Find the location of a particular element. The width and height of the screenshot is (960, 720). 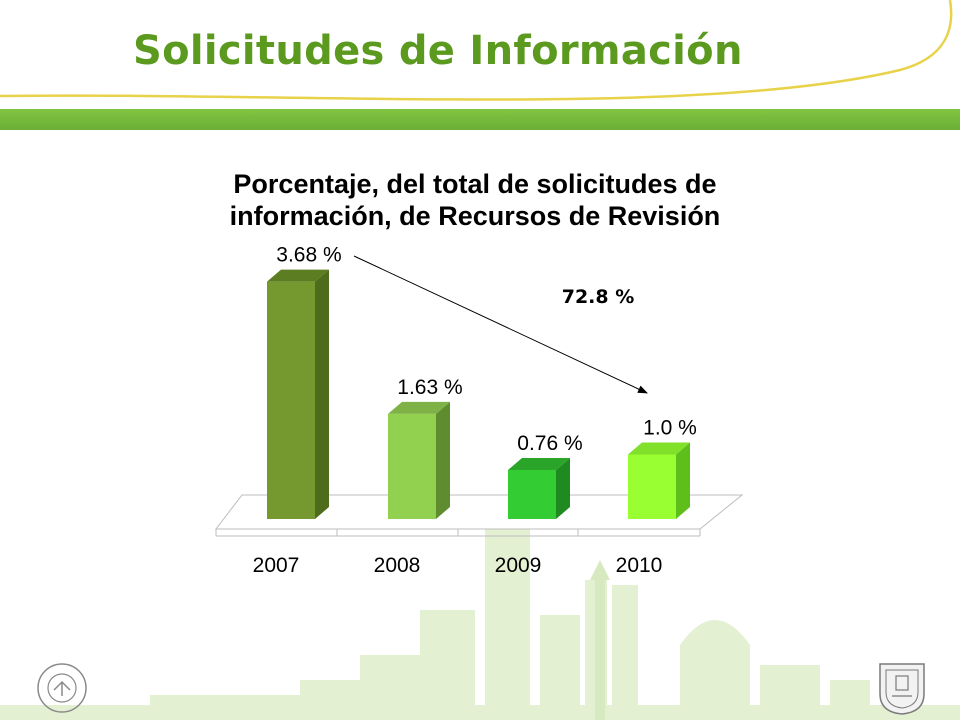

category-label: 2008 is located at coordinates (397, 565).